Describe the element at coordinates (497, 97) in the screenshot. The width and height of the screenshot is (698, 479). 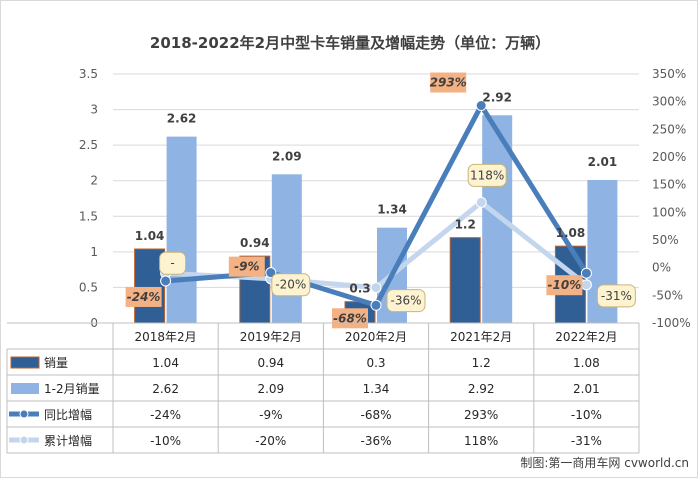
I see `bar-cumulative-label: 2.92` at that location.